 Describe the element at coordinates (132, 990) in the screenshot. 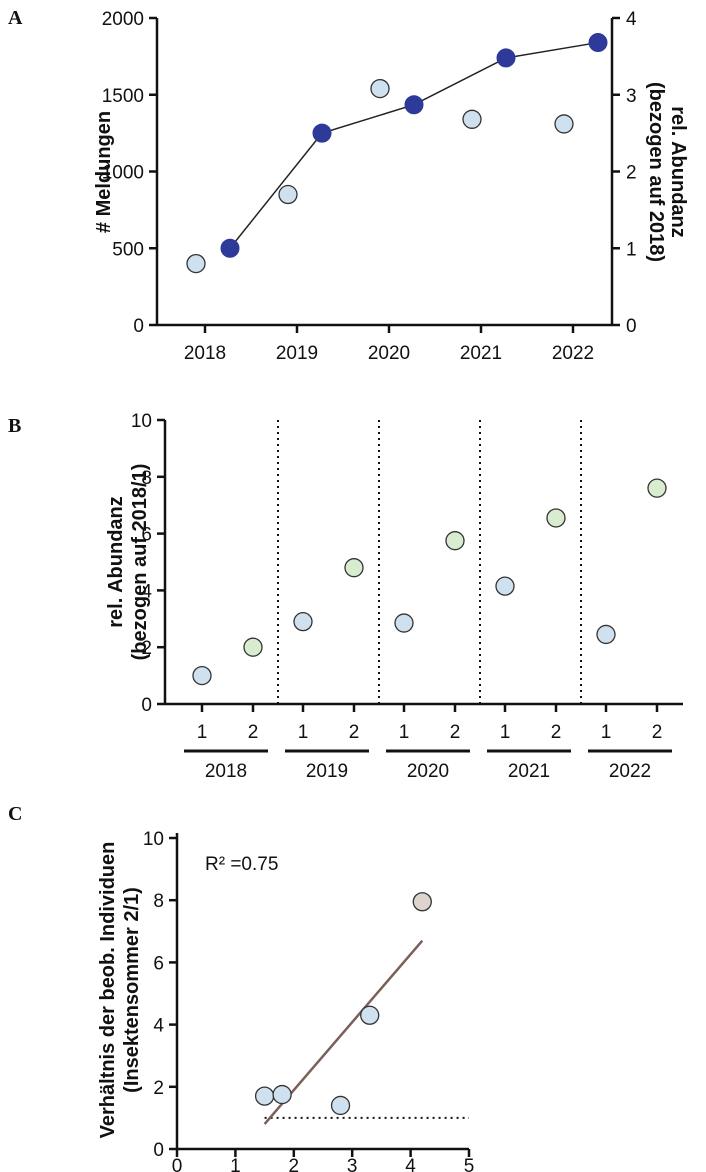

I see `panel-c-ylabel-2: (Insektensommer 2/1)` at that location.